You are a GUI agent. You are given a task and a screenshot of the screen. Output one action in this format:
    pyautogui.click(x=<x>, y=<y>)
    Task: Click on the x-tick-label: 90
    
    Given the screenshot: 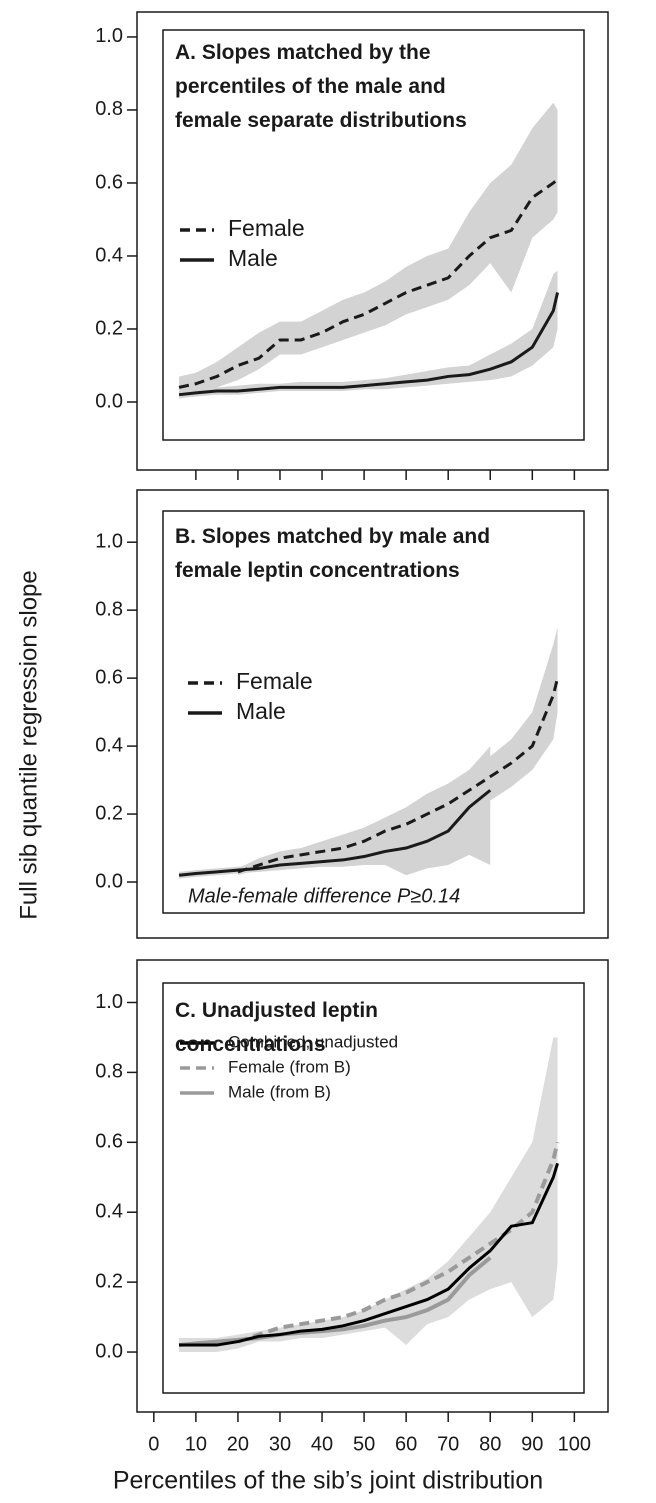 What is the action you would take?
    pyautogui.click(x=532, y=1444)
    